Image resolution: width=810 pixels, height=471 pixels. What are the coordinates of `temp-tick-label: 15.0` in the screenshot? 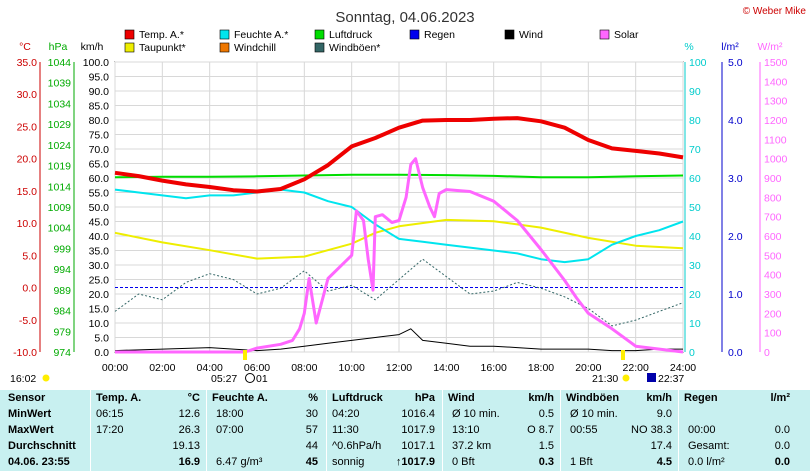 It's located at (27, 192).